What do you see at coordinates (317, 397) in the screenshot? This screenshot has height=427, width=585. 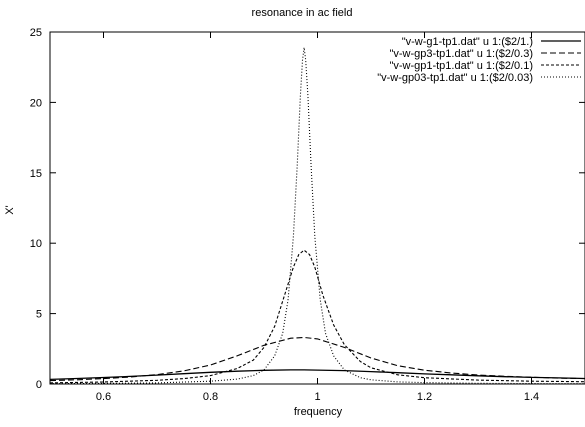 I see `x-tick-label: 1` at bounding box center [317, 397].